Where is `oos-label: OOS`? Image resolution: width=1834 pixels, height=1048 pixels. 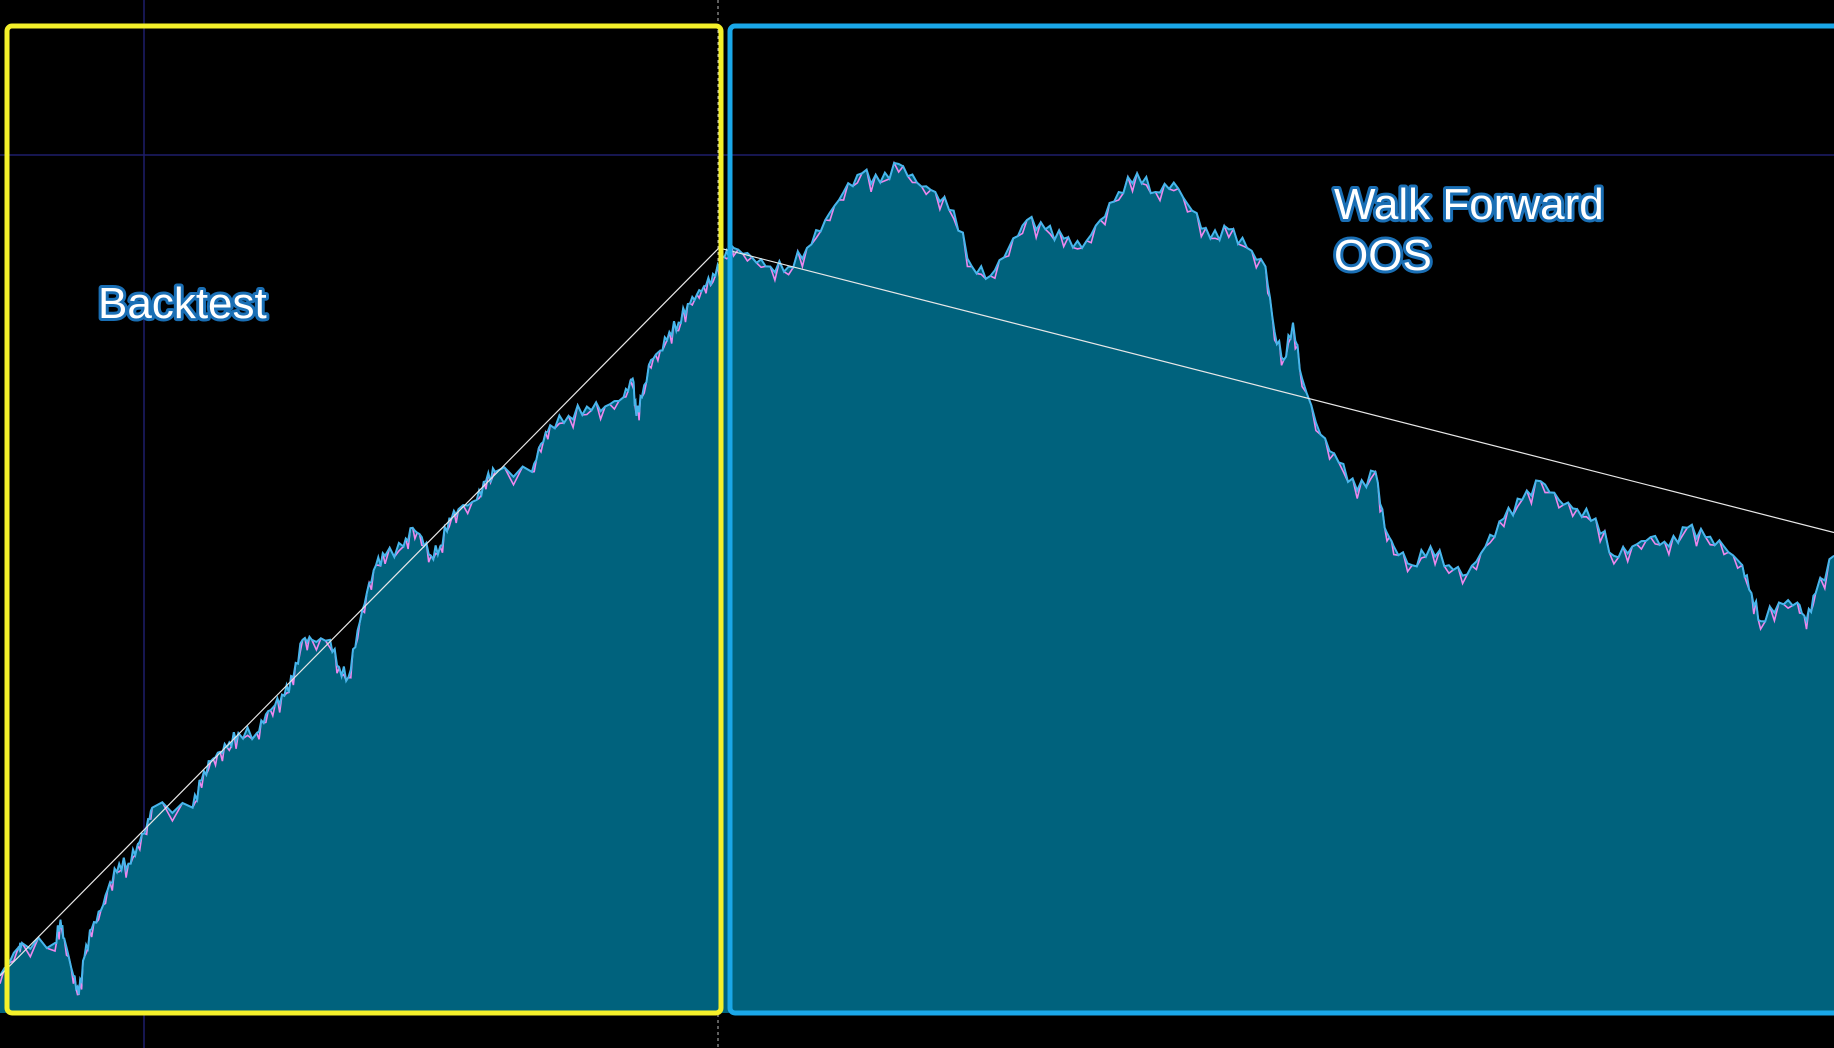 oos-label: OOS is located at coordinates (1383, 255).